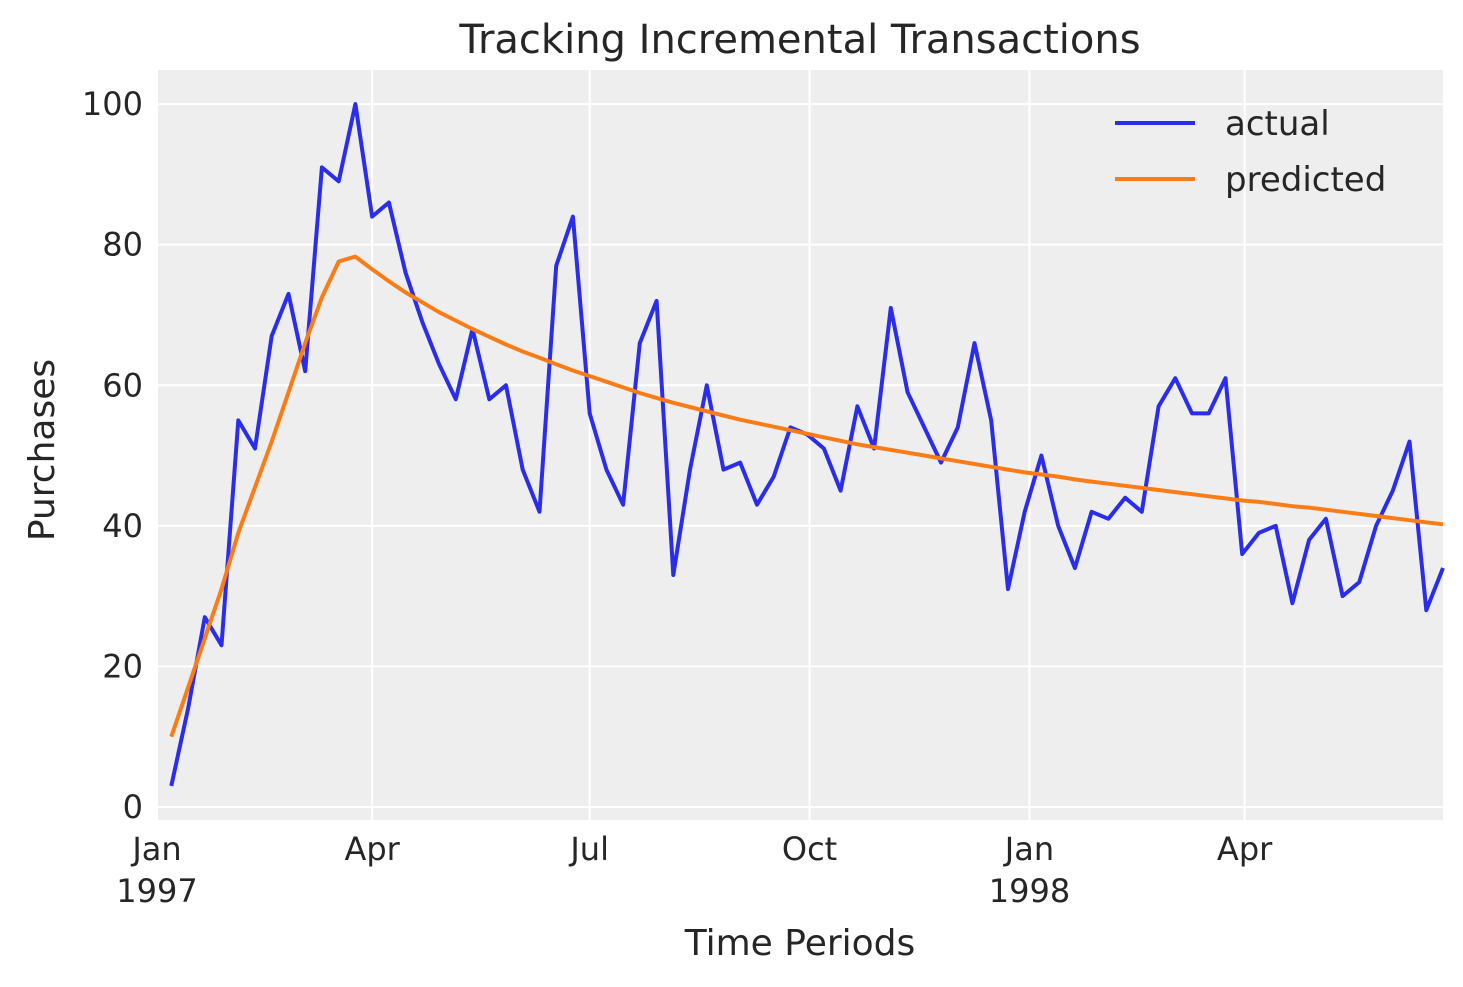  What do you see at coordinates (1029, 891) in the screenshot?
I see `x-tick-year-label: 1998` at bounding box center [1029, 891].